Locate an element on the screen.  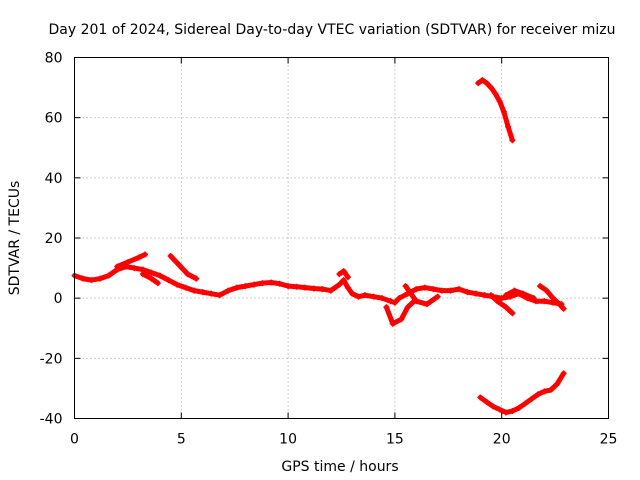
x-tick-label: 15 is located at coordinates (395, 440).